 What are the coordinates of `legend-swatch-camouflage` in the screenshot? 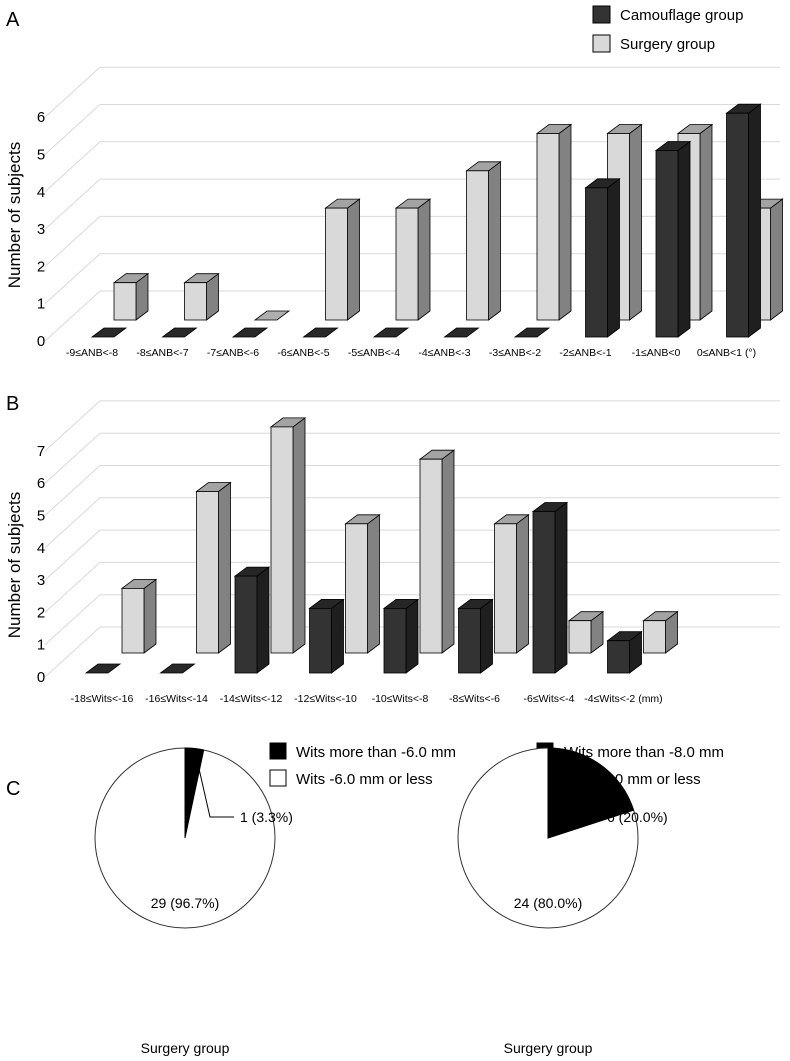 It's located at (601, 14).